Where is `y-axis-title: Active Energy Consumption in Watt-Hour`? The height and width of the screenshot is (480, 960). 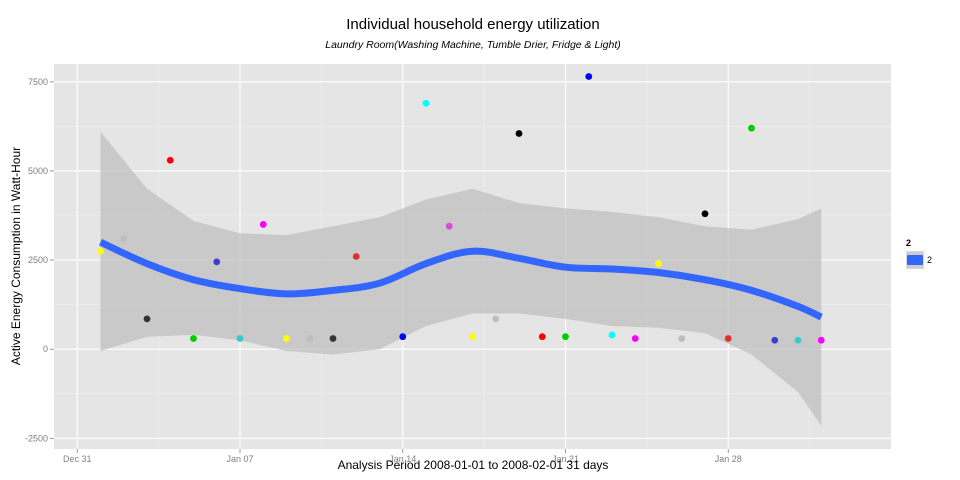 y-axis-title: Active Energy Consumption in Watt-Hour is located at coordinates (16, 256).